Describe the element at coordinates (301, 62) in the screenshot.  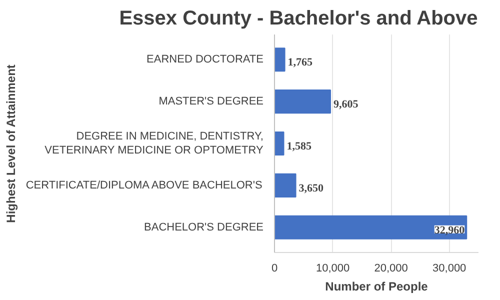
I see `data-label: 1,765` at that location.